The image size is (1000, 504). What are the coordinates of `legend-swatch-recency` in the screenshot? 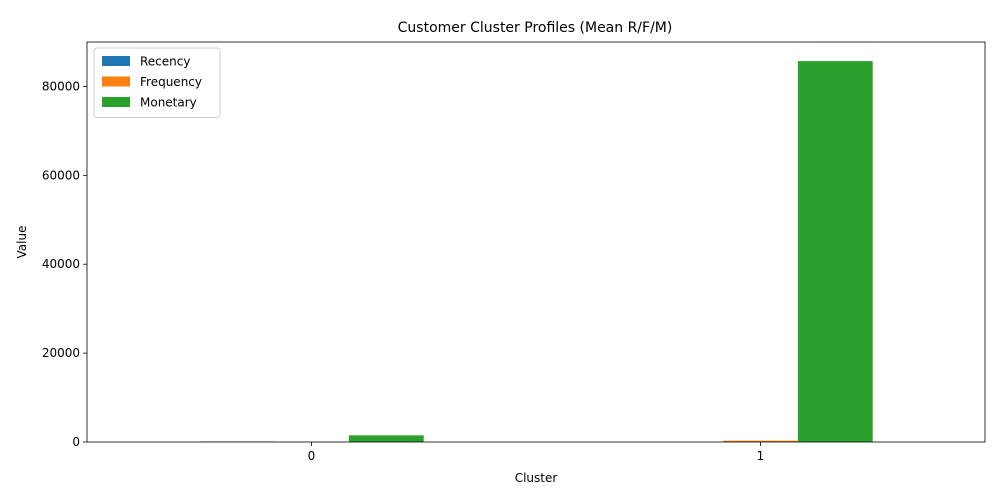 It's located at (116, 61).